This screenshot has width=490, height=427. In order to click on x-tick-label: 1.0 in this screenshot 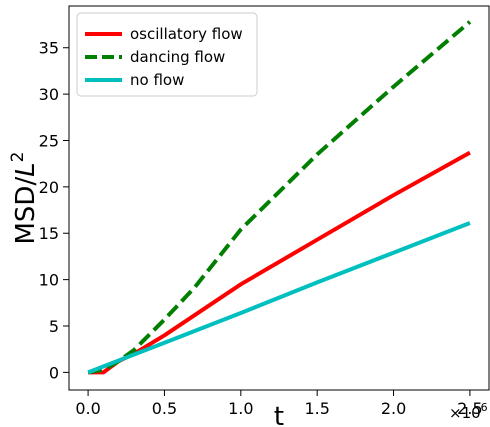, I will do `click(240, 408)`.